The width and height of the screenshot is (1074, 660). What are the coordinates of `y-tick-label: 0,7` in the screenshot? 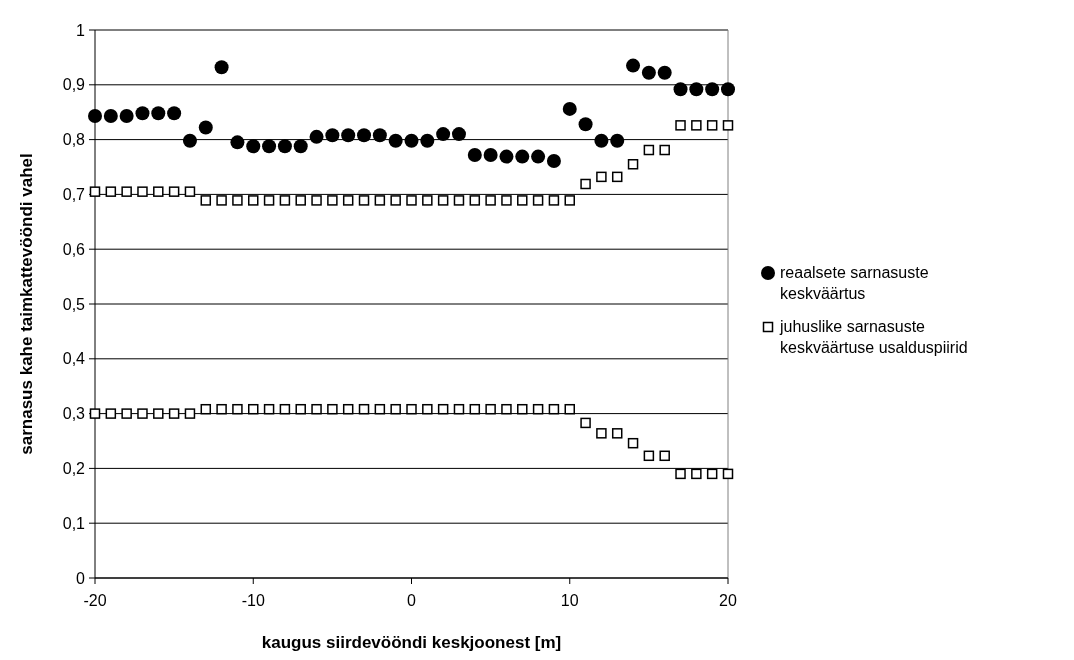 It's located at (74, 194).